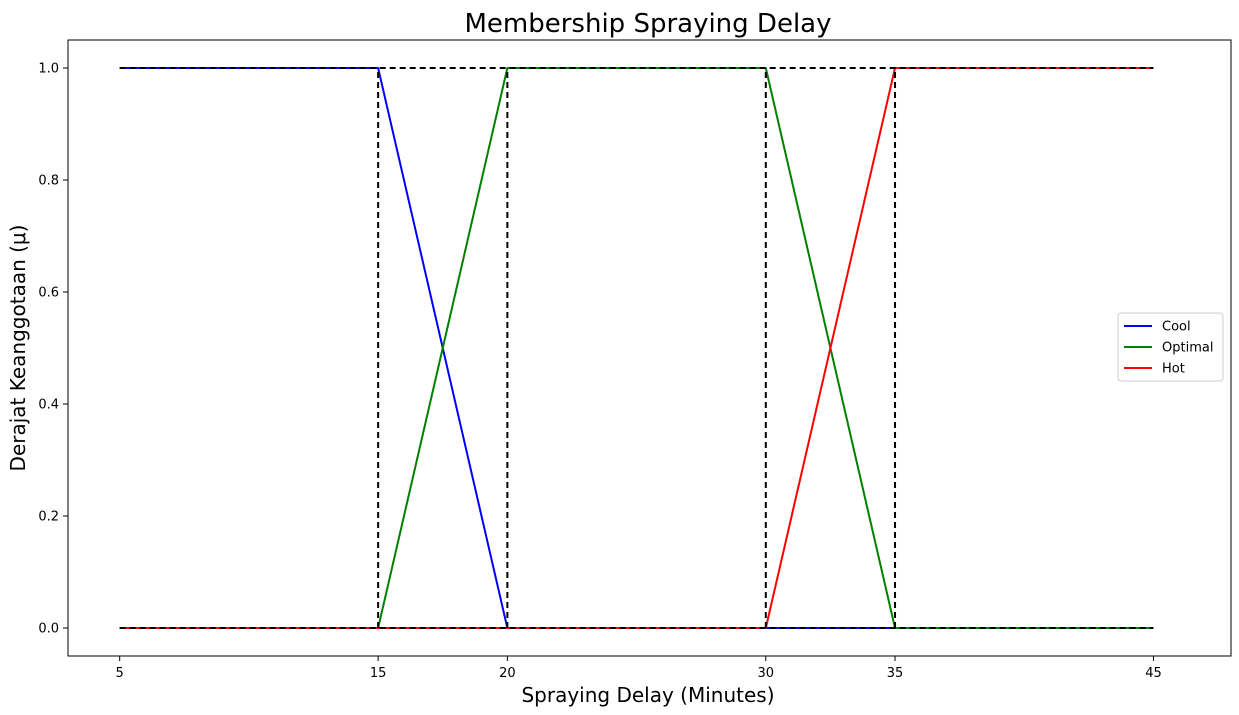 This screenshot has height=715, width=1239. Describe the element at coordinates (639, 668) in the screenshot. I see `x-axis-ticks: 5 15 20 30 35 45` at that location.